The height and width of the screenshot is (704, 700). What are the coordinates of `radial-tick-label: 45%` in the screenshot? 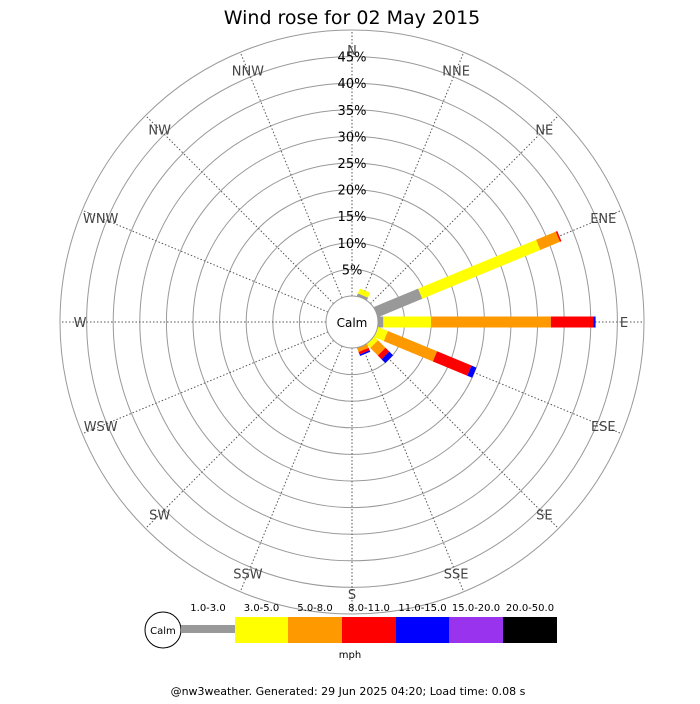 It's located at (352, 58).